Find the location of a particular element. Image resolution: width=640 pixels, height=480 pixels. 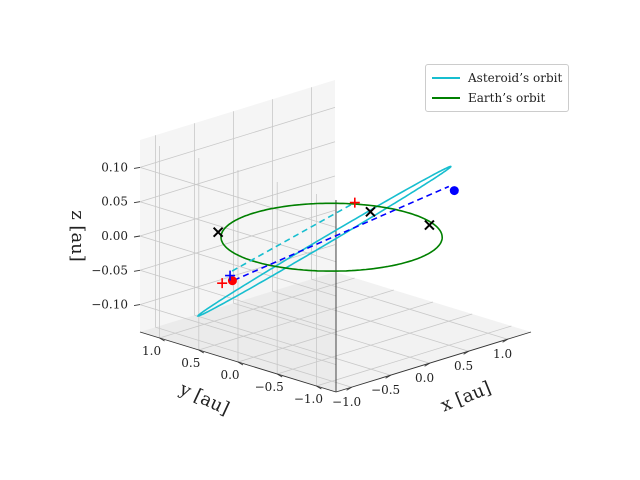

z-tick-label: 0.10 is located at coordinates (114, 167).